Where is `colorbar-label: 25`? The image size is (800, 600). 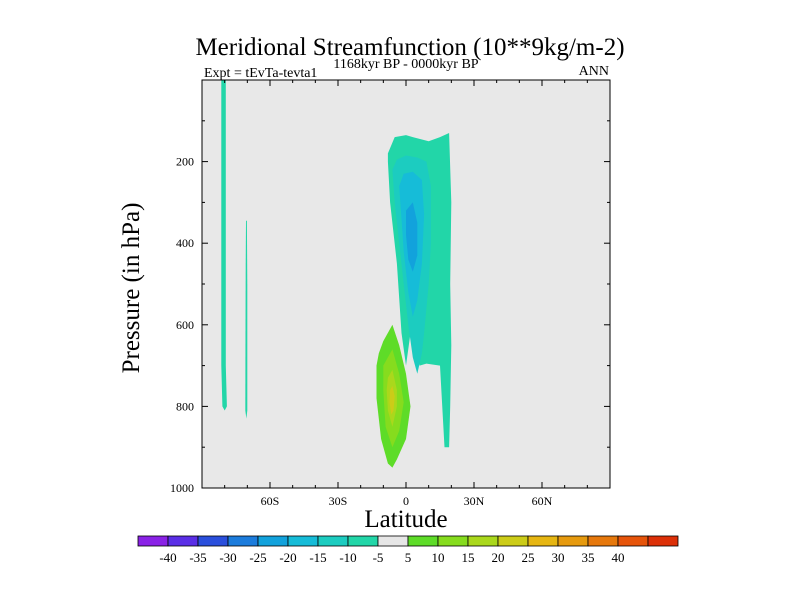
colorbar-label: 25 is located at coordinates (528, 557).